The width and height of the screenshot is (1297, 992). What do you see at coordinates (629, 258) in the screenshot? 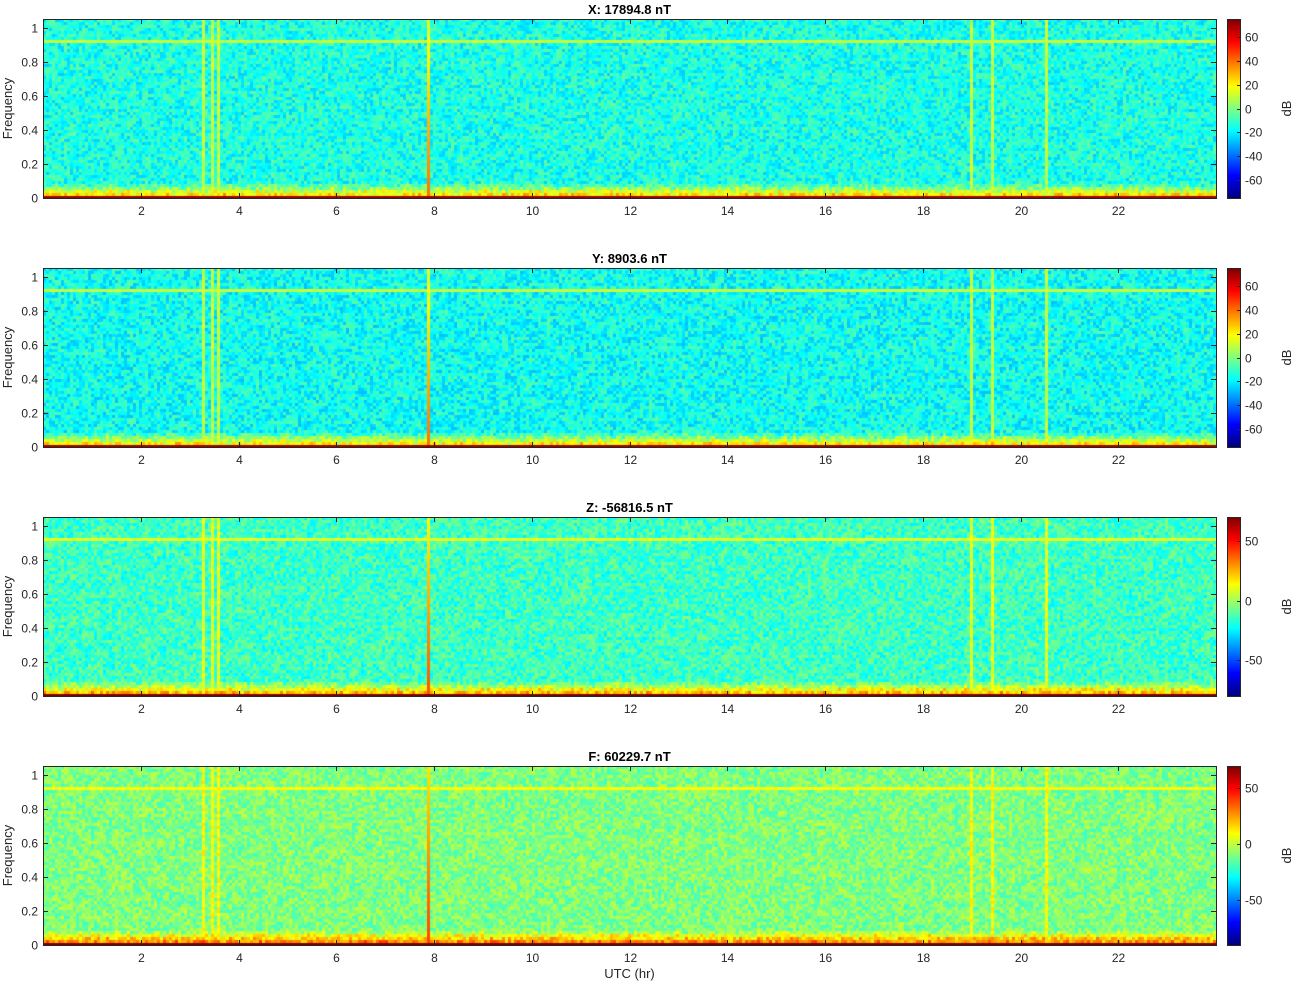
I see `panel-title: Y: 8903.6 nT` at bounding box center [629, 258].